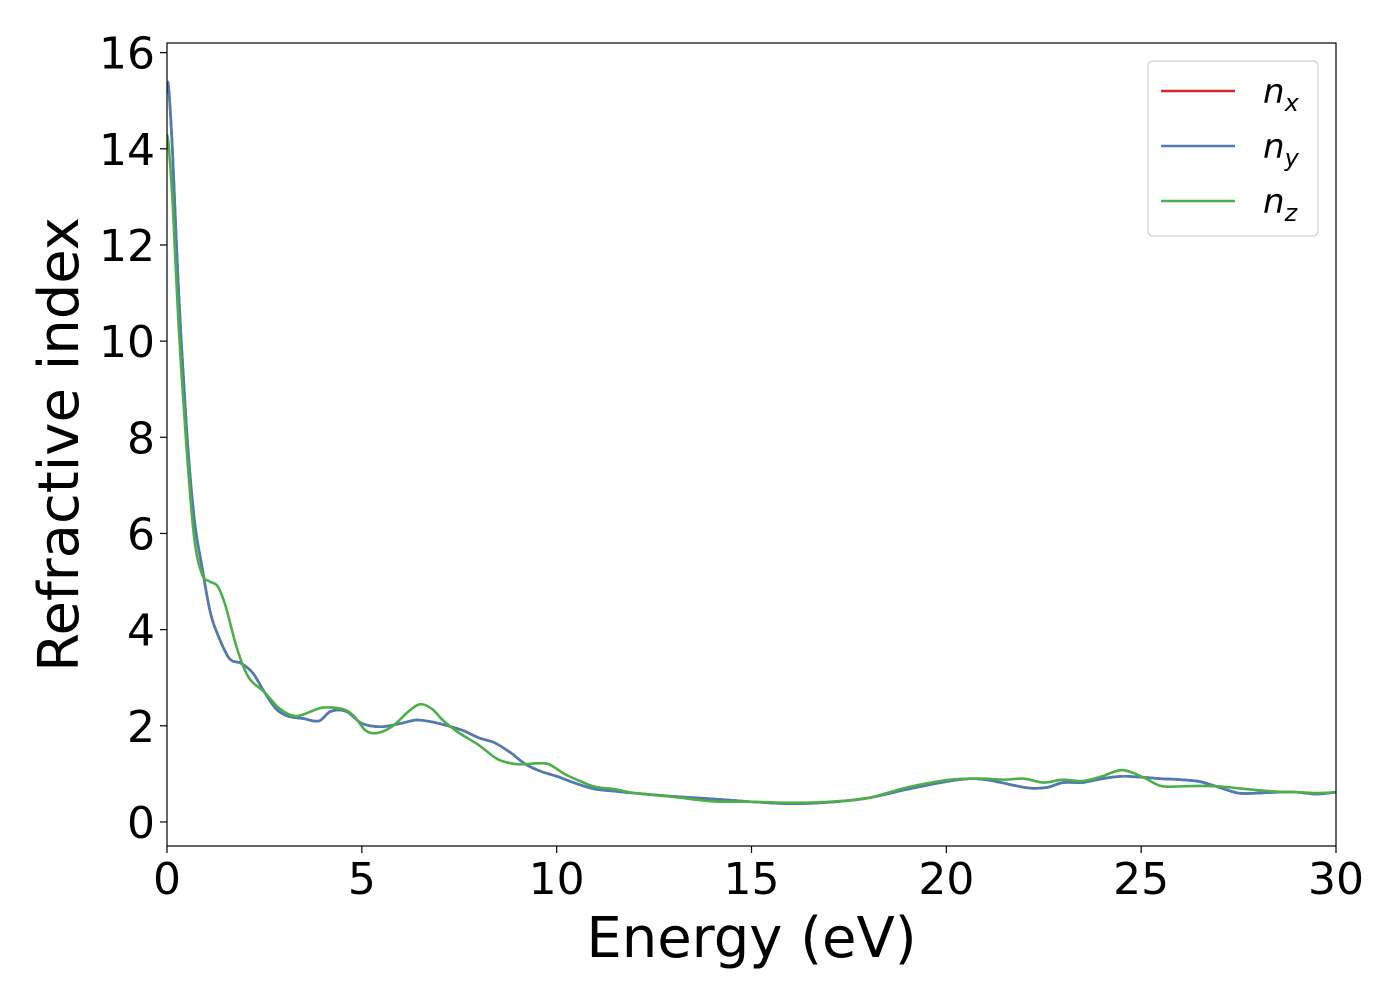 The height and width of the screenshot is (1000, 1400). I want to click on legend-box, so click(1233, 148).